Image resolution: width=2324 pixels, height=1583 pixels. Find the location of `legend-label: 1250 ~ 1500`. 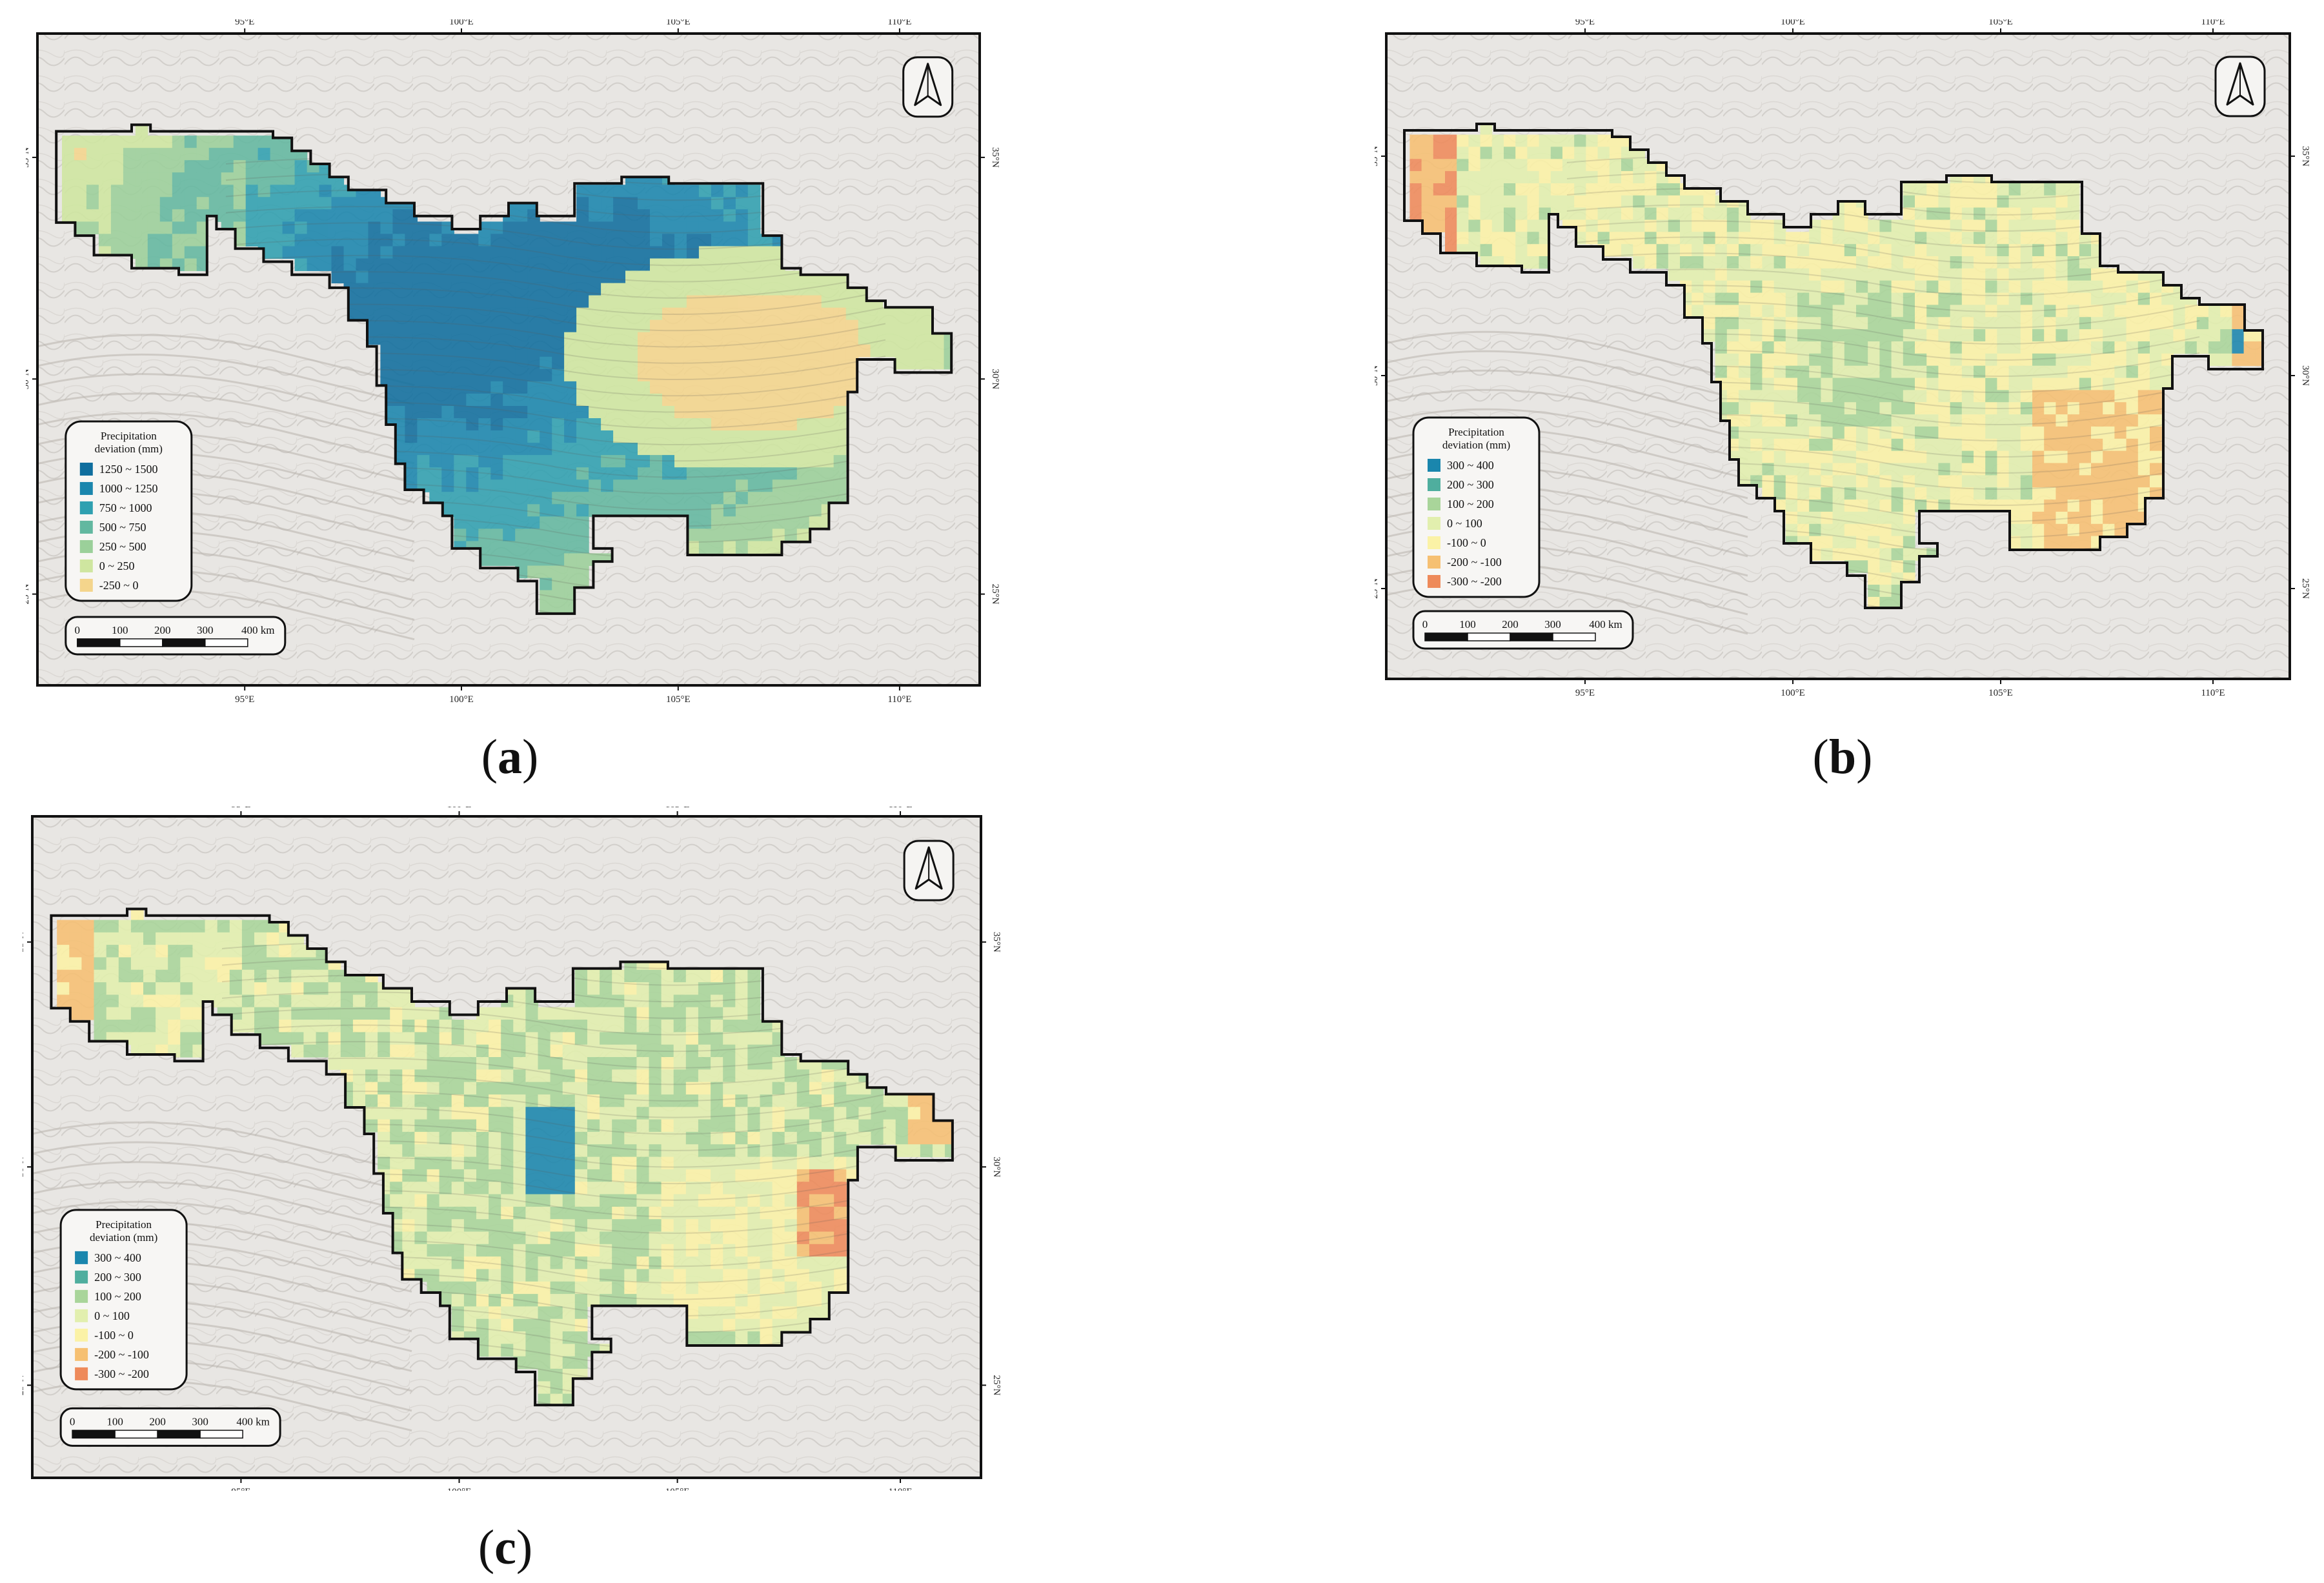

legend-label: 1250 ~ 1500 is located at coordinates (128, 470).